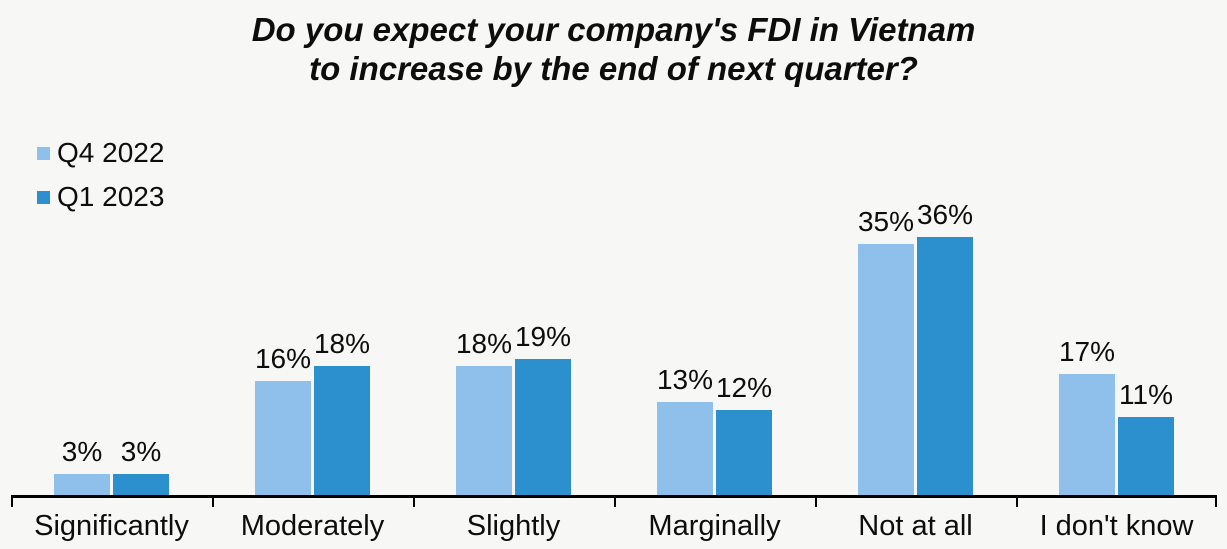  Describe the element at coordinates (111, 196) in the screenshot. I see `legend-label: Q1 2023` at that location.